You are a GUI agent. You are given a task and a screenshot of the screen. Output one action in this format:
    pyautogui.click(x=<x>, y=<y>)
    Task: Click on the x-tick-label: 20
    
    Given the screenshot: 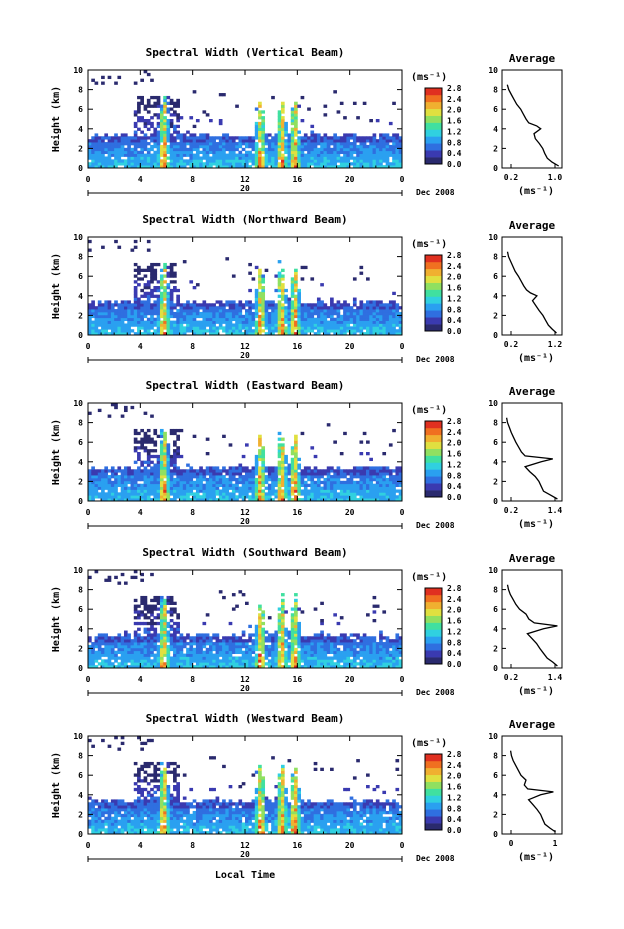 What is the action you would take?
    pyautogui.click(x=350, y=512)
    